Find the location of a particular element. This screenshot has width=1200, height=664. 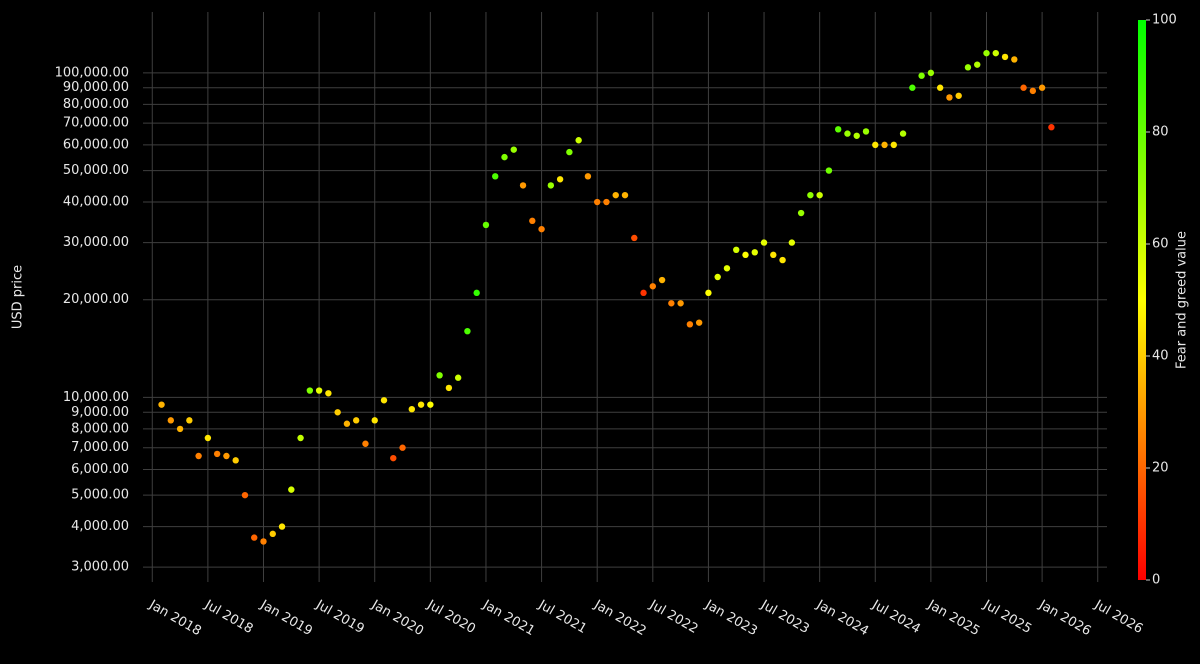

y-tick-label: 40,000.00 is located at coordinates (96, 202).